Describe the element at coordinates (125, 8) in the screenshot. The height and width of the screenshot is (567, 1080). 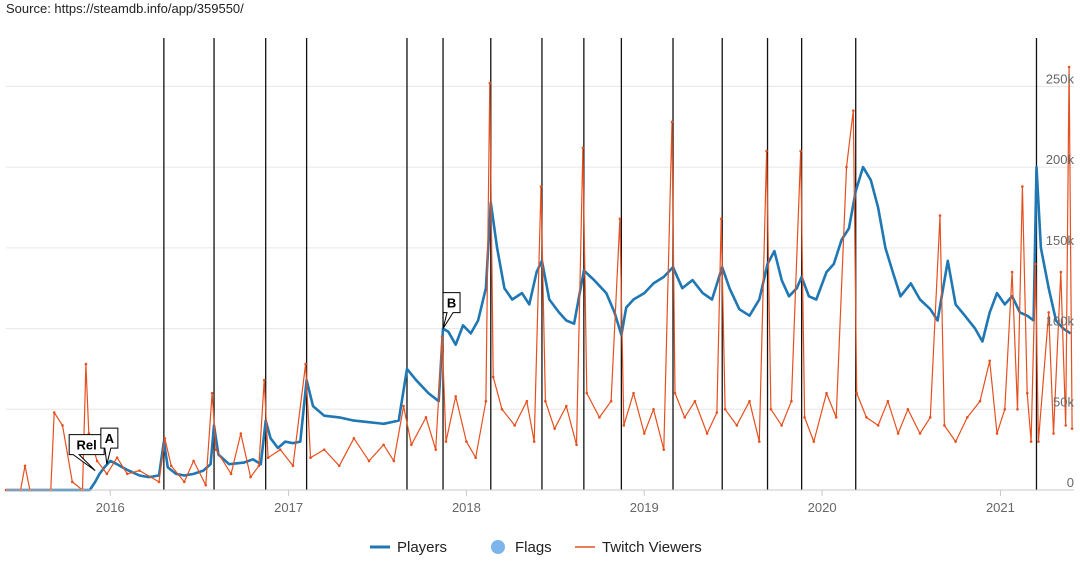
I see `source-caption: Source: https://steamdb.info/app/359550/` at that location.